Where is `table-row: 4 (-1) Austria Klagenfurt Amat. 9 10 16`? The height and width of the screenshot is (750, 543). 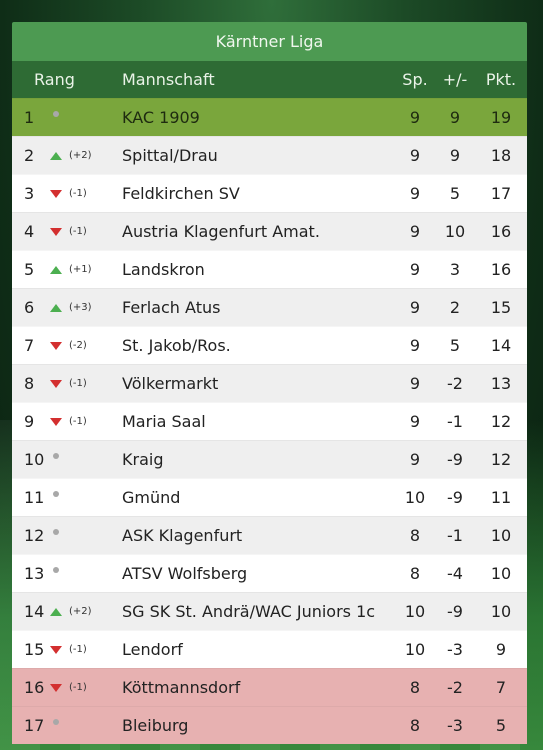 table-row: 4 (-1) Austria Klagenfurt Amat. 9 10 16 is located at coordinates (269, 231).